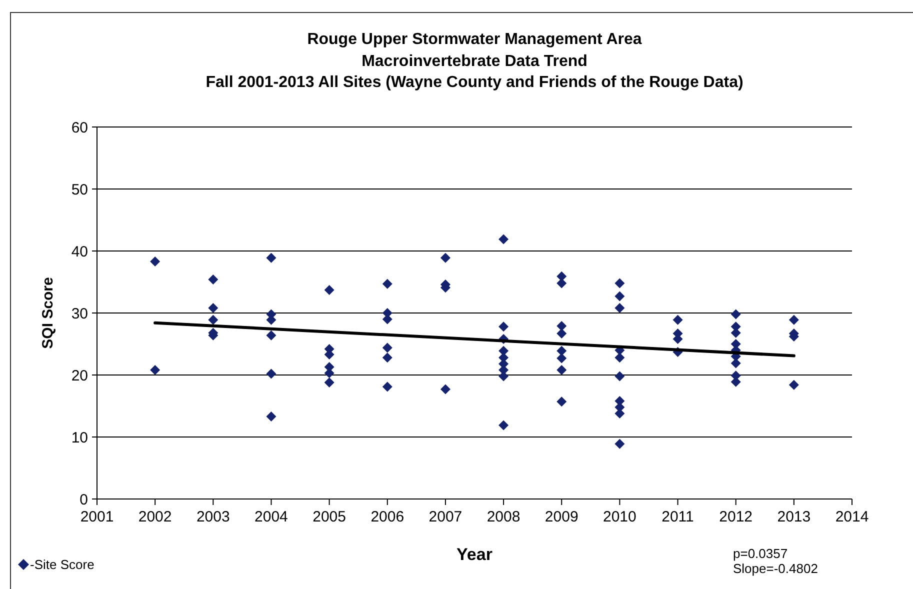 The image size is (913, 589). What do you see at coordinates (474, 555) in the screenshot?
I see `x-axis-title: Year` at bounding box center [474, 555].